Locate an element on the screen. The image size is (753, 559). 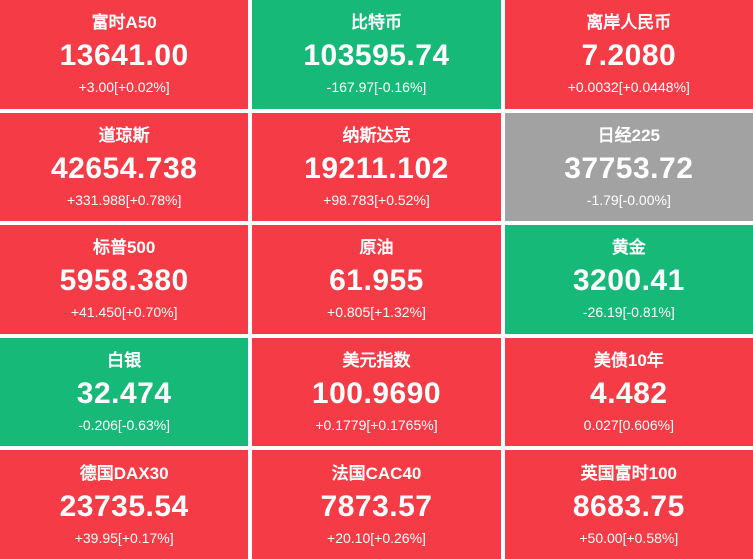
tile-change: -0.206[-0.63%] is located at coordinates (124, 425).